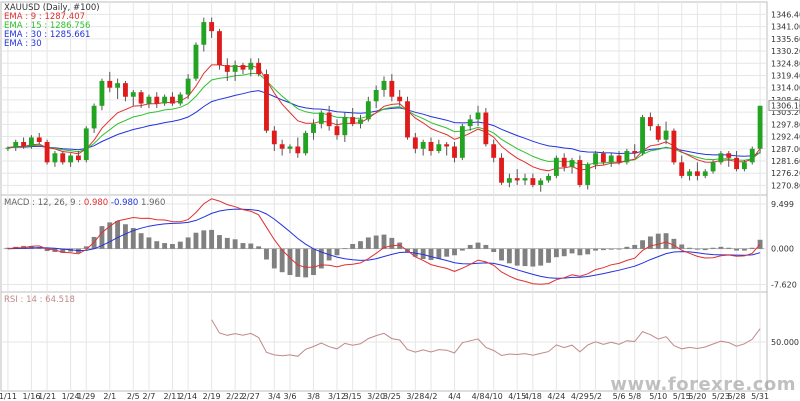  What do you see at coordinates (782, 249) in the screenshot?
I see `macd-tick-label: 0.000` at bounding box center [782, 249].